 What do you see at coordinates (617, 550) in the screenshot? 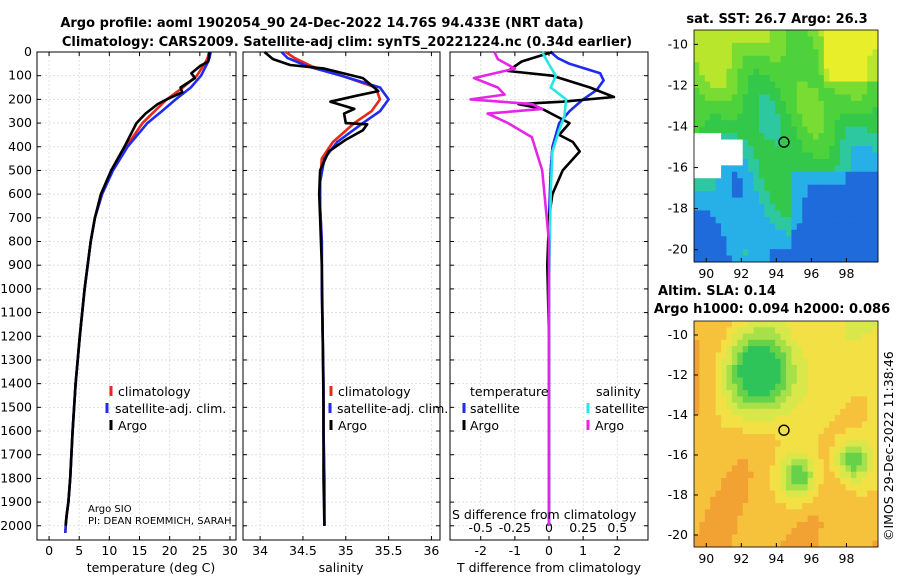
I see `x-tick-label: 2` at bounding box center [617, 550].